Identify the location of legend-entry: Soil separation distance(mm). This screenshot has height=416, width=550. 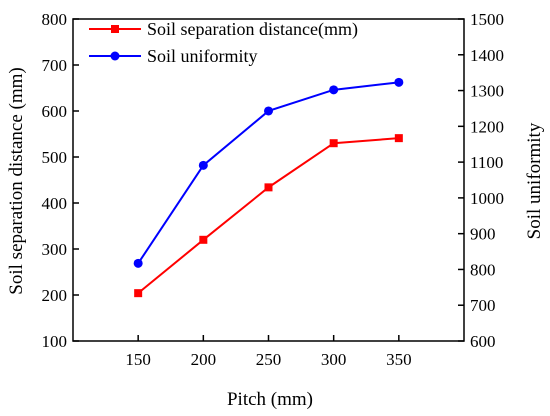
(223, 29).